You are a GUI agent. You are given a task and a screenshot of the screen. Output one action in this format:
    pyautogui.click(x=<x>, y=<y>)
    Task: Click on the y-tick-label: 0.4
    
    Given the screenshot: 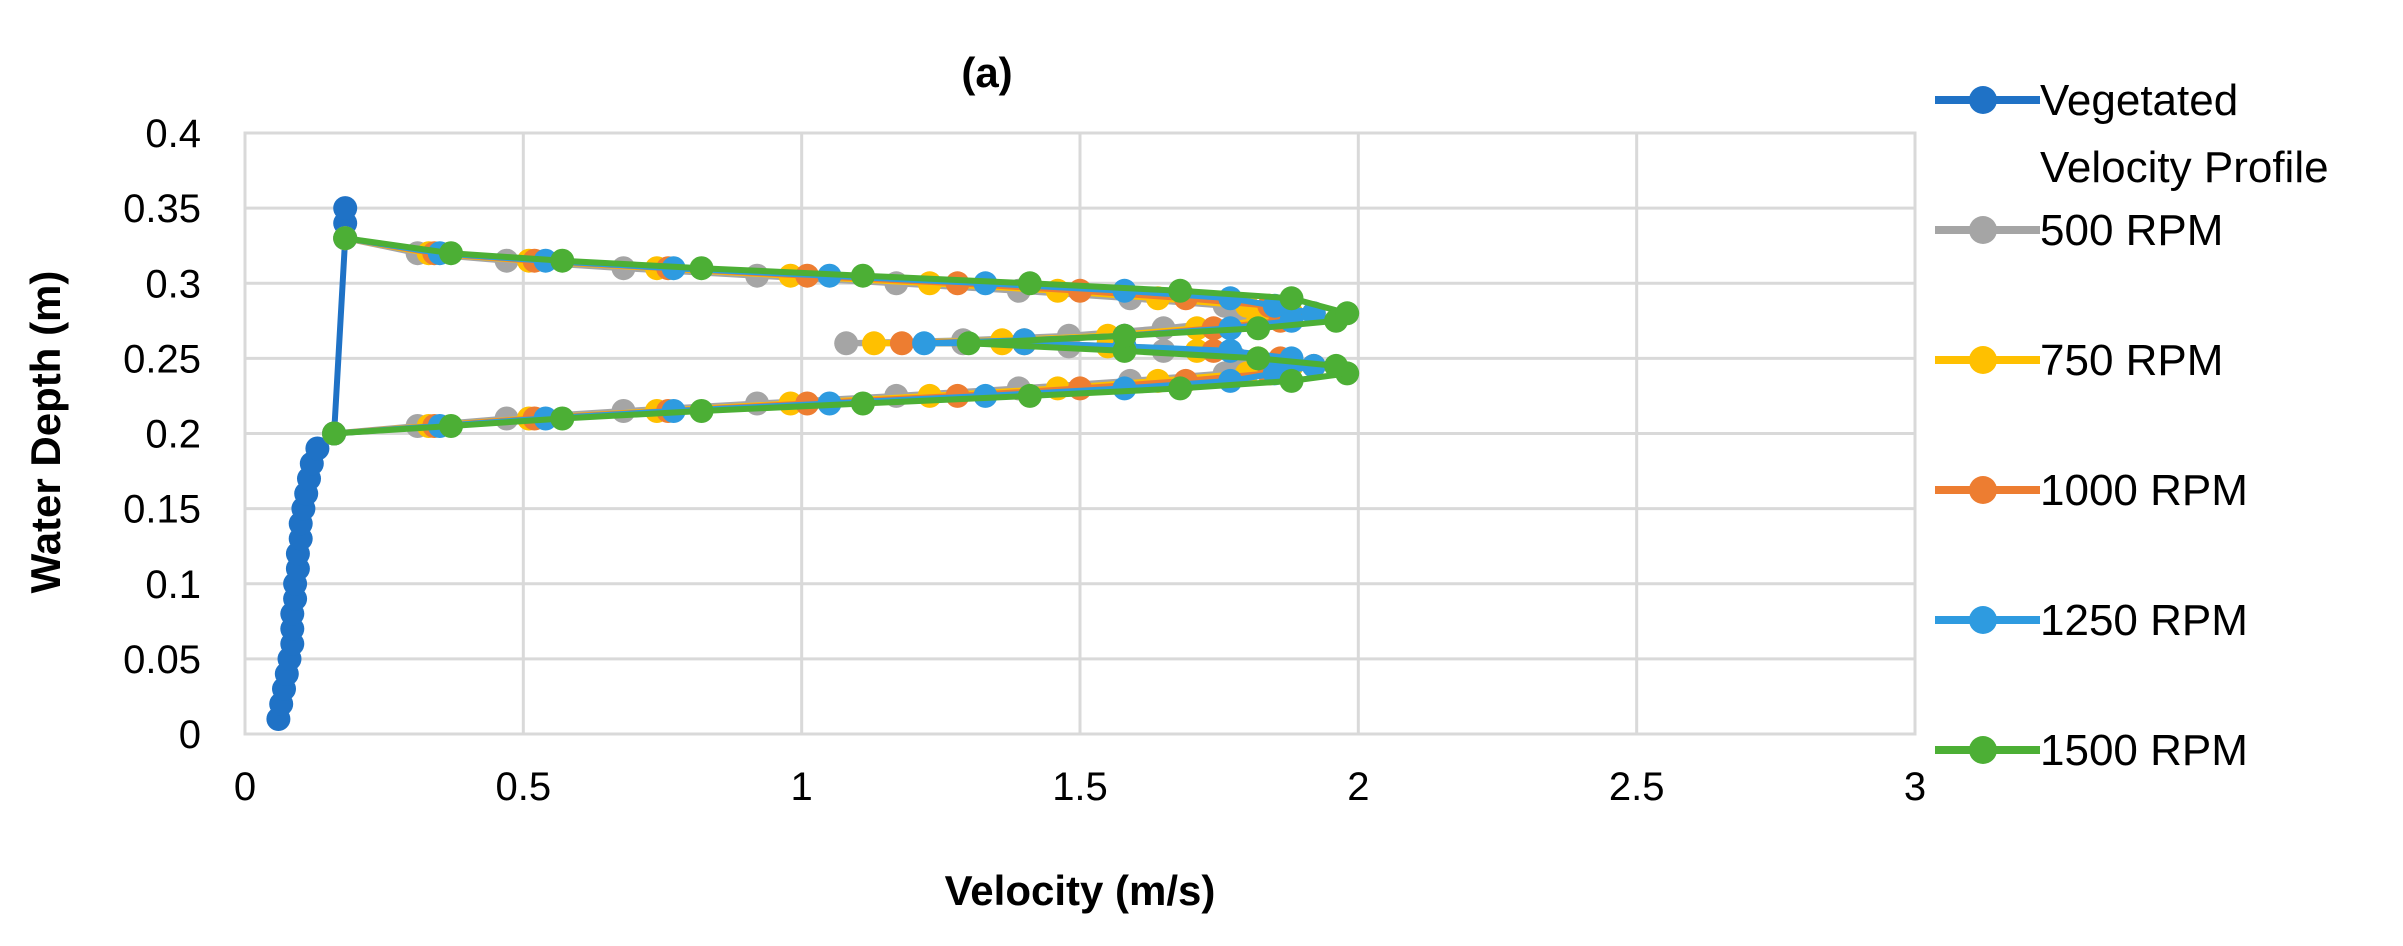 What is the action you would take?
    pyautogui.click(x=173, y=134)
    